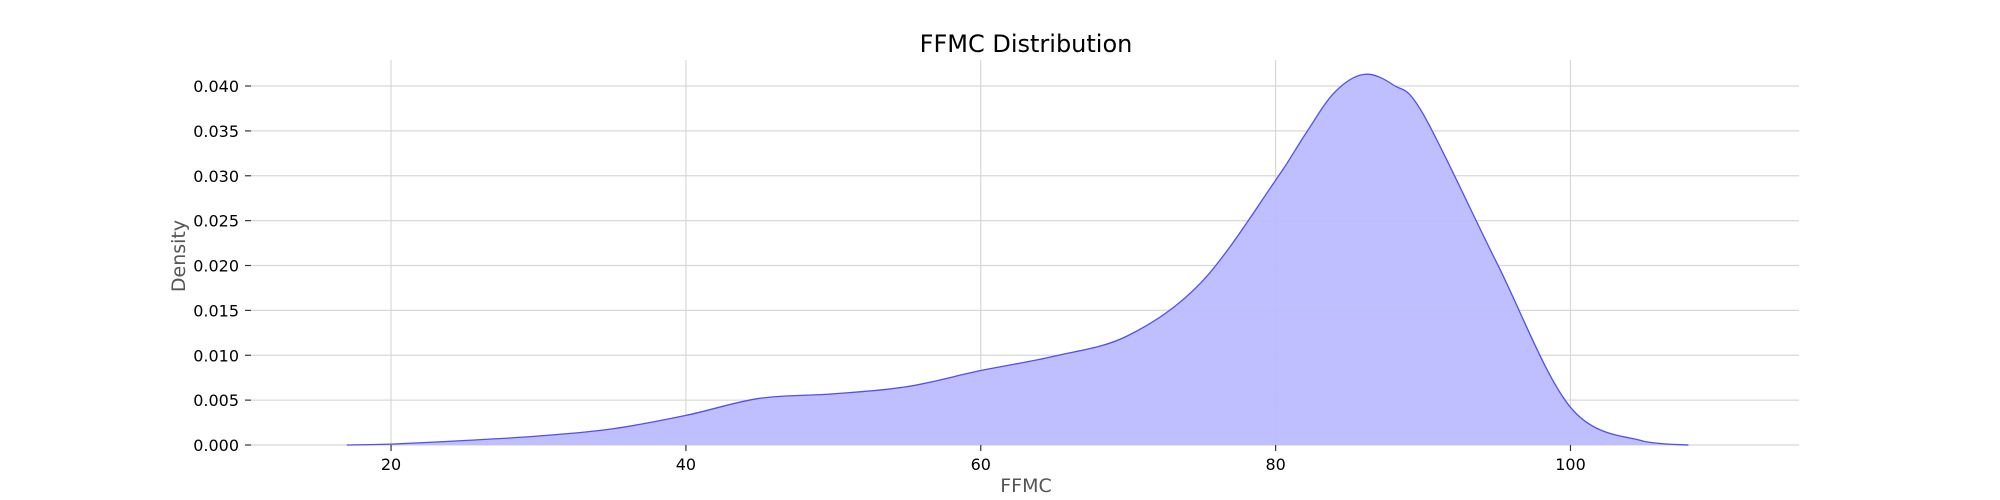 Image resolution: width=2000 pixels, height=500 pixels. Describe the element at coordinates (216, 310) in the screenshot. I see `y-tick-label: 0.015` at that location.